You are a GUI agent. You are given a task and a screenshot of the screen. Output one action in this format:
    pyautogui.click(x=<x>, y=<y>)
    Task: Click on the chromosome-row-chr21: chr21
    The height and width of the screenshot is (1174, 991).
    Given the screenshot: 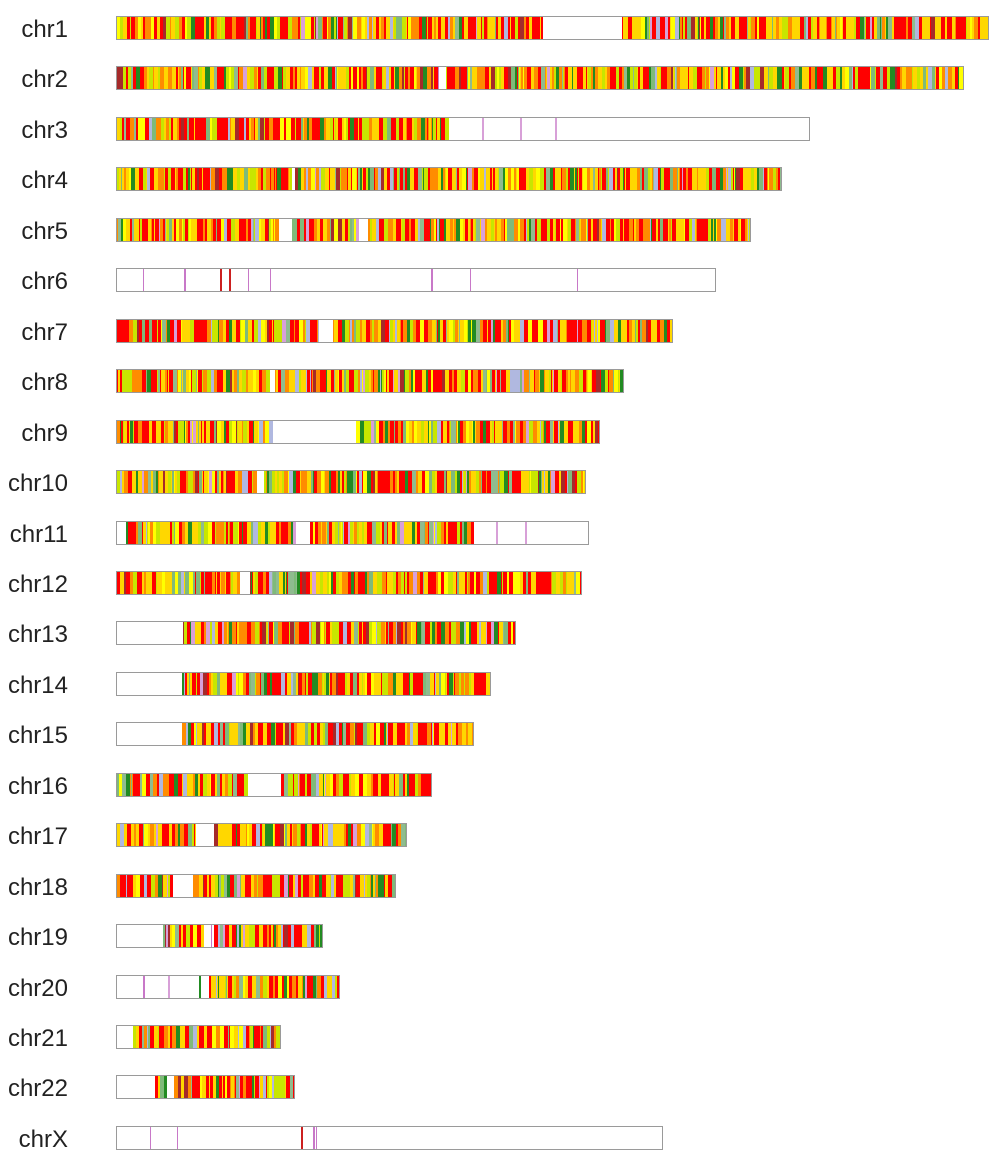 What is the action you would take?
    pyautogui.click(x=495, y=1038)
    